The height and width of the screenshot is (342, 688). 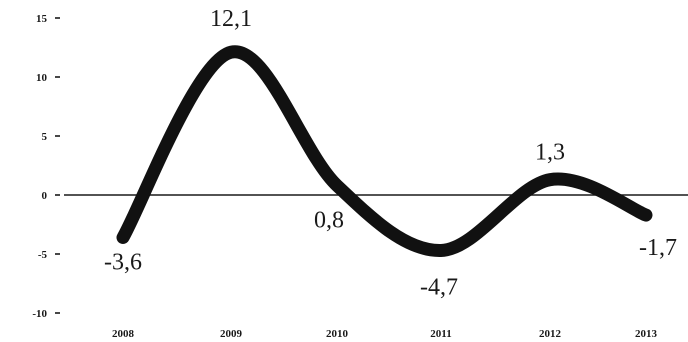 What do you see at coordinates (231, 334) in the screenshot?
I see `x-tick-label: 2009` at bounding box center [231, 334].